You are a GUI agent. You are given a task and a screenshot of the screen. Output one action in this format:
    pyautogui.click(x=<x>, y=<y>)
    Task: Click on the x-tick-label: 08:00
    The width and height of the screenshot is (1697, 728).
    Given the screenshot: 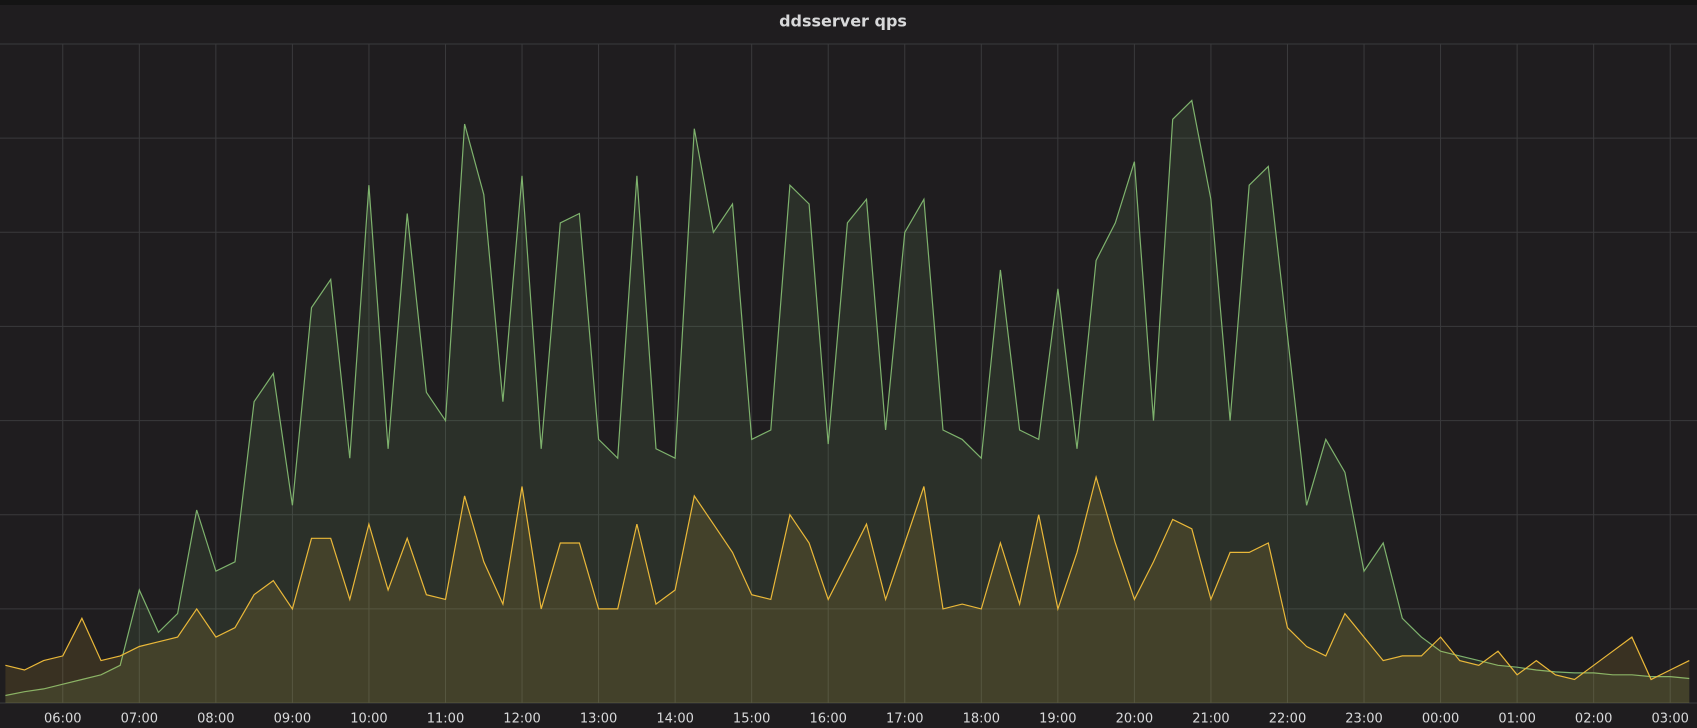 What is the action you would take?
    pyautogui.click(x=215, y=719)
    